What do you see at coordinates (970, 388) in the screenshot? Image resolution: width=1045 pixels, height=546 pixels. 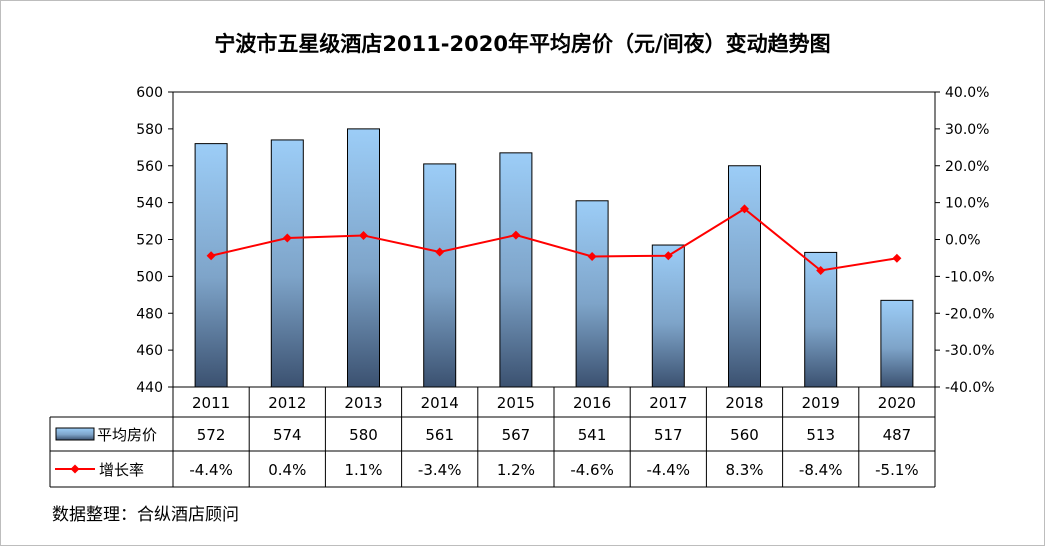 I see `y2-tick-label: -40.0%` at bounding box center [970, 388].